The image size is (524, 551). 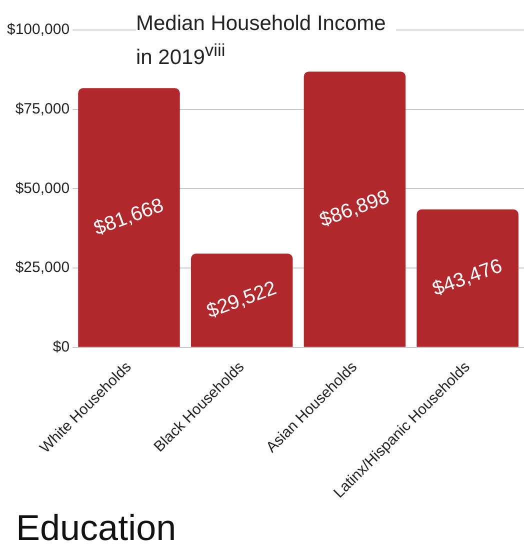 What do you see at coordinates (61, 347) in the screenshot?
I see `y-tick-label: $0` at bounding box center [61, 347].